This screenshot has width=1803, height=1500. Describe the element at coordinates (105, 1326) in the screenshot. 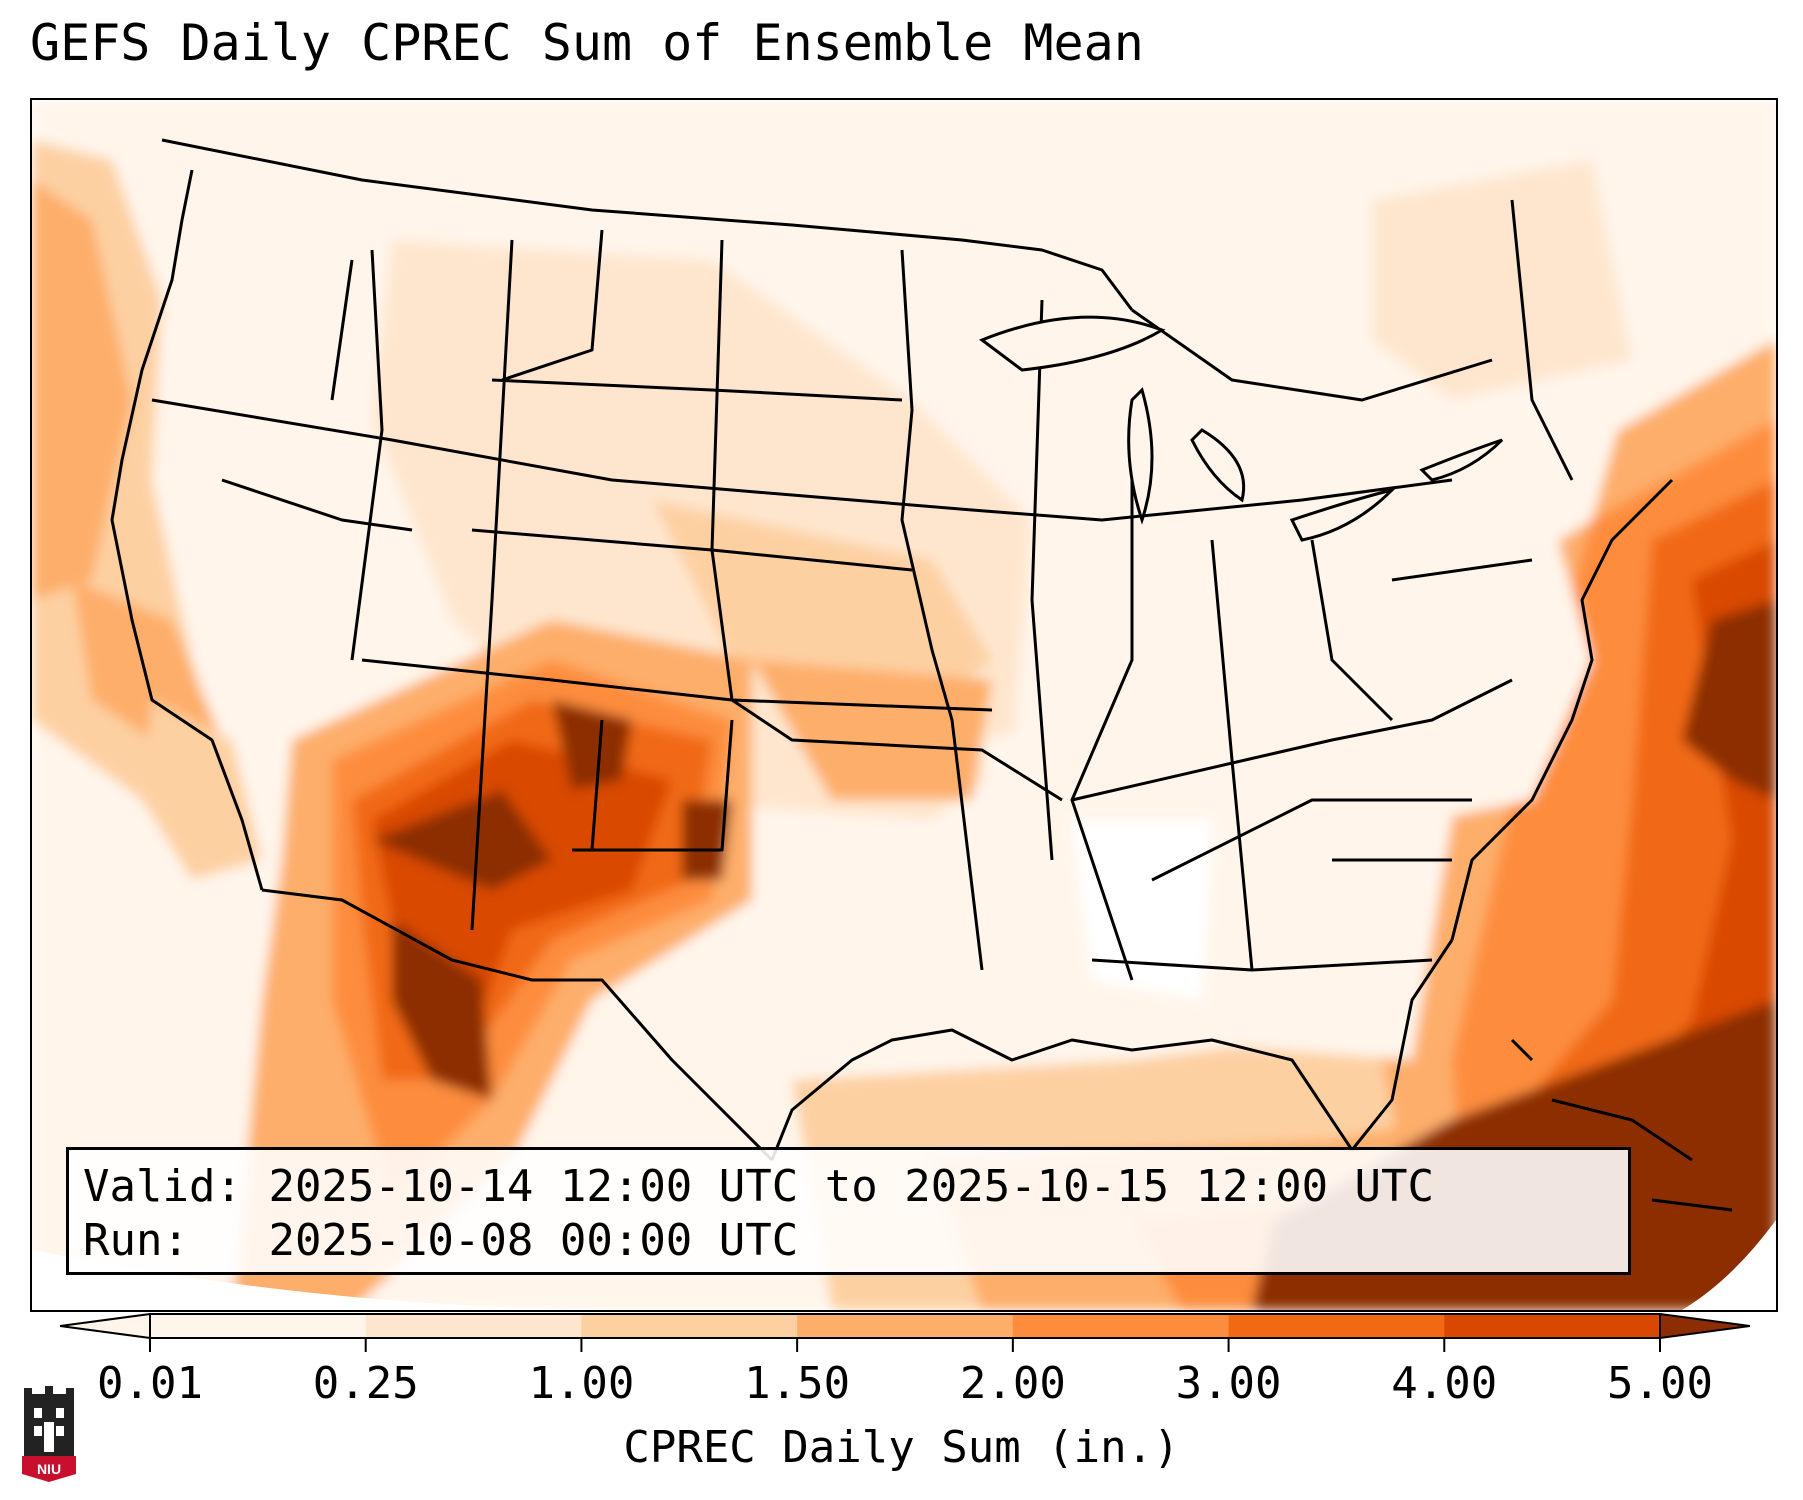

I see `colorbar-extend-min` at that location.